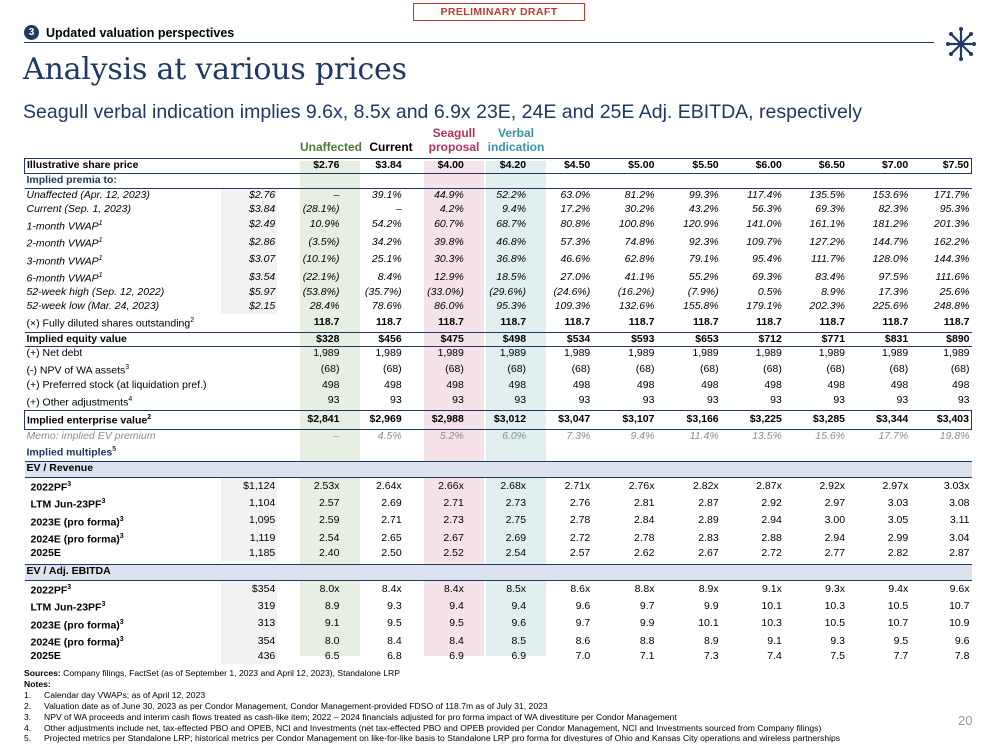 This screenshot has height=750, width=999. What do you see at coordinates (336, 435) in the screenshot?
I see `value-cell: –` at bounding box center [336, 435].